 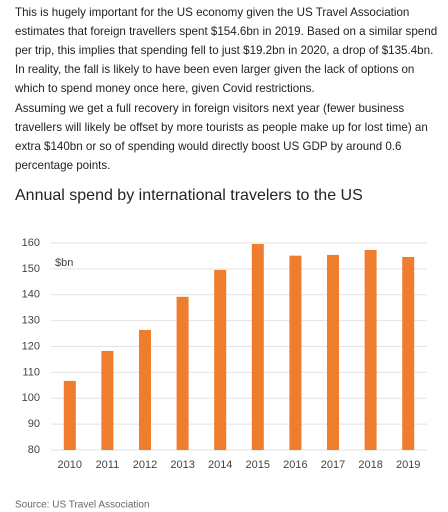 What do you see at coordinates (31, 346) in the screenshot?
I see `y-tick-label: 120` at bounding box center [31, 346].